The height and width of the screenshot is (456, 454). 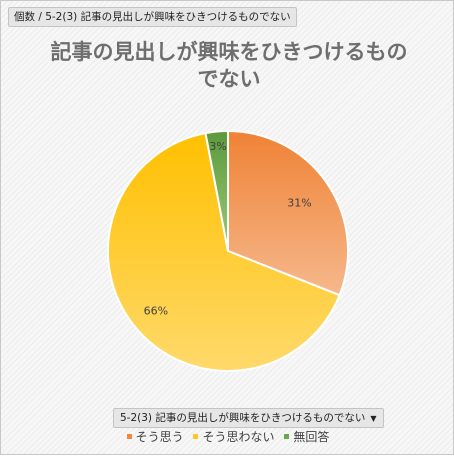 What do you see at coordinates (311, 437) in the screenshot?
I see `legend-label: 無回答` at bounding box center [311, 437].